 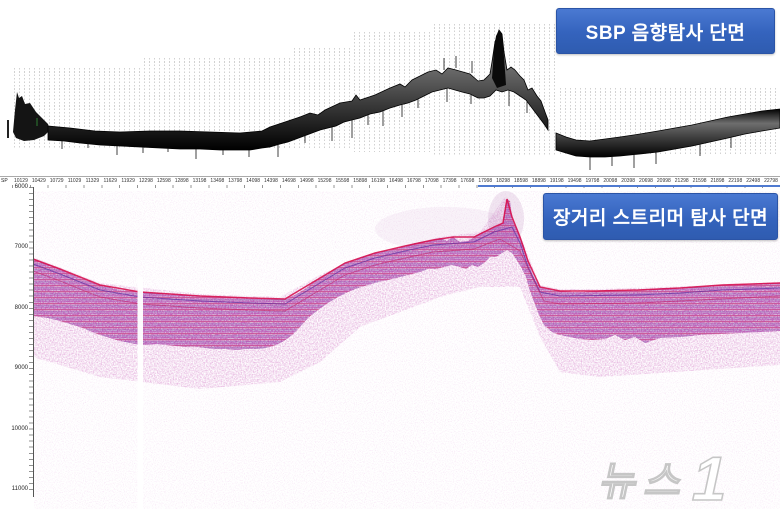 What do you see at coordinates (667, 133) in the screenshot?
I see `sbp-seafloor-band-right` at bounding box center [667, 133].